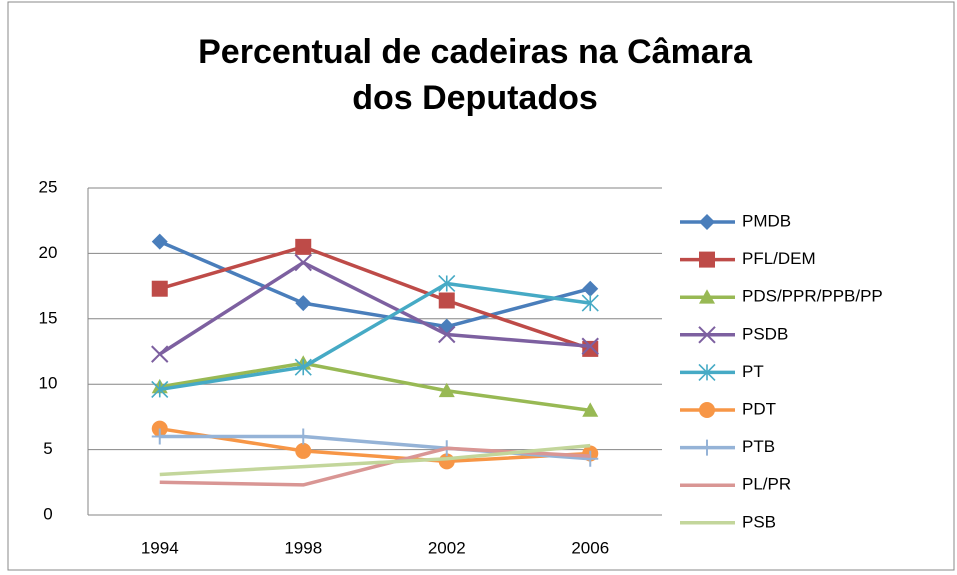 Image resolution: width=957 pixels, height=575 pixels. Describe the element at coordinates (753, 371) in the screenshot. I see `legend-label: PT` at that location.